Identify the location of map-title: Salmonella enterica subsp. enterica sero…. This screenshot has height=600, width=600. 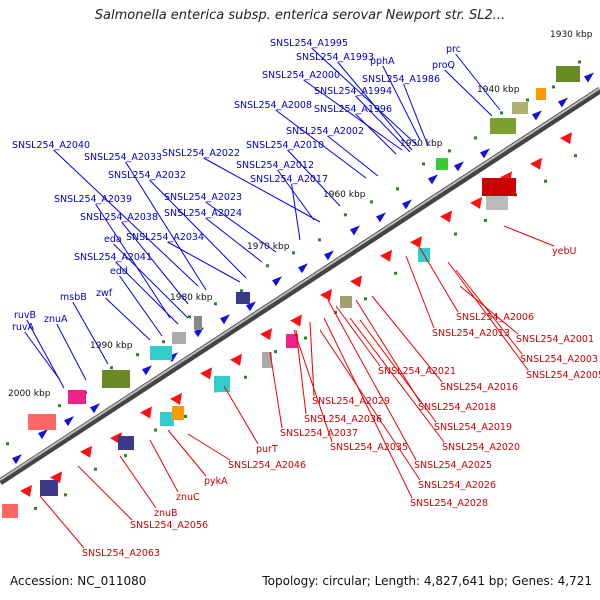
(300, 15).